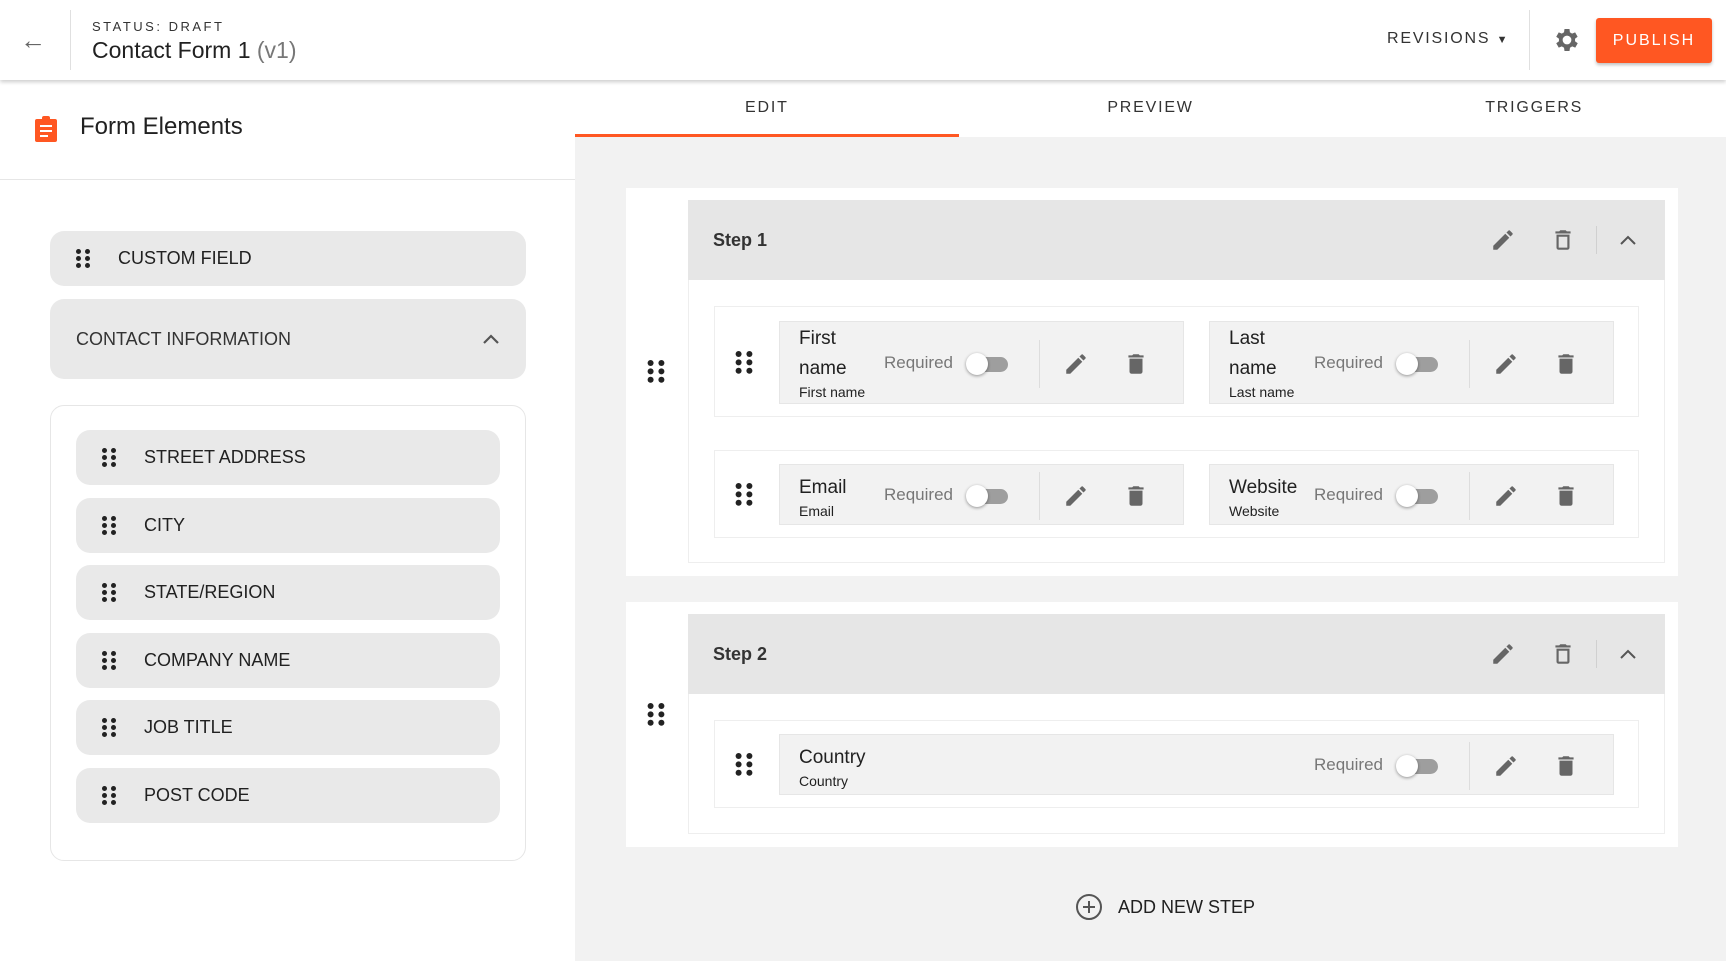  I want to click on tab-preview: PREVIEW, so click(1150, 107).